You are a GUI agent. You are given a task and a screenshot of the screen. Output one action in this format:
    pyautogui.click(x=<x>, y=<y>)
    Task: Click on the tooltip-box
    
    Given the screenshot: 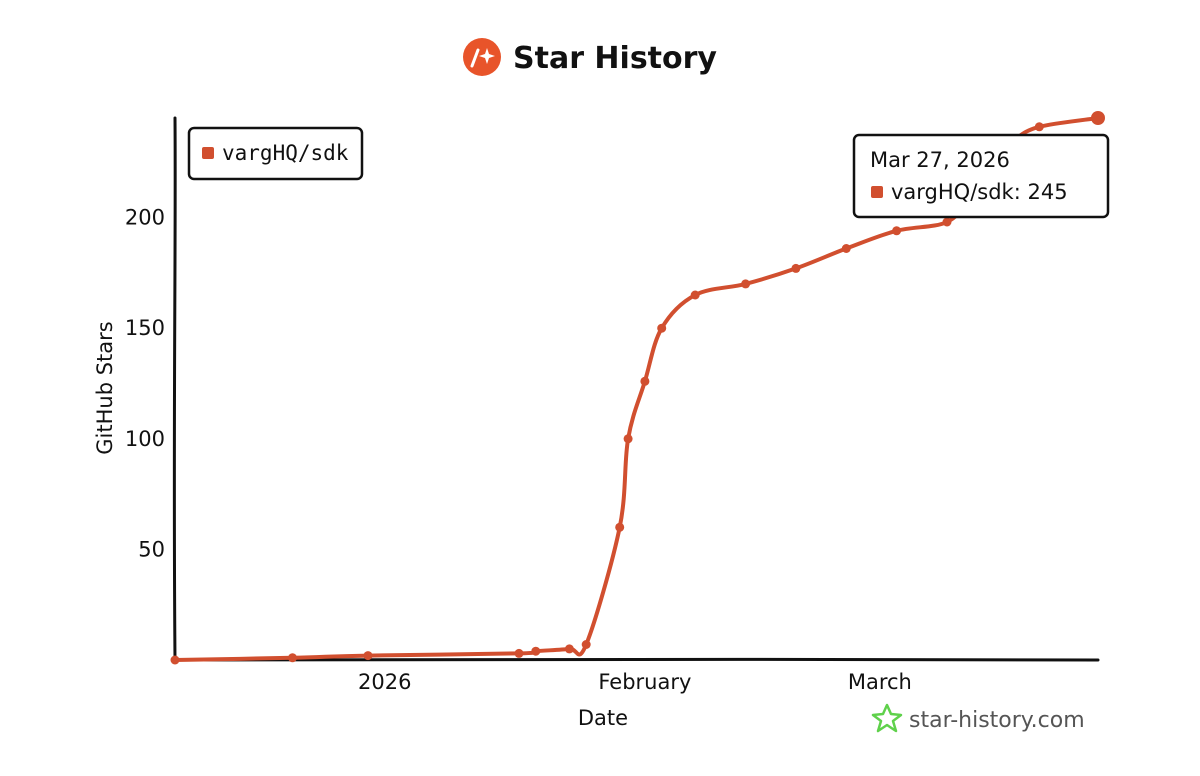 What is the action you would take?
    pyautogui.click(x=981, y=176)
    